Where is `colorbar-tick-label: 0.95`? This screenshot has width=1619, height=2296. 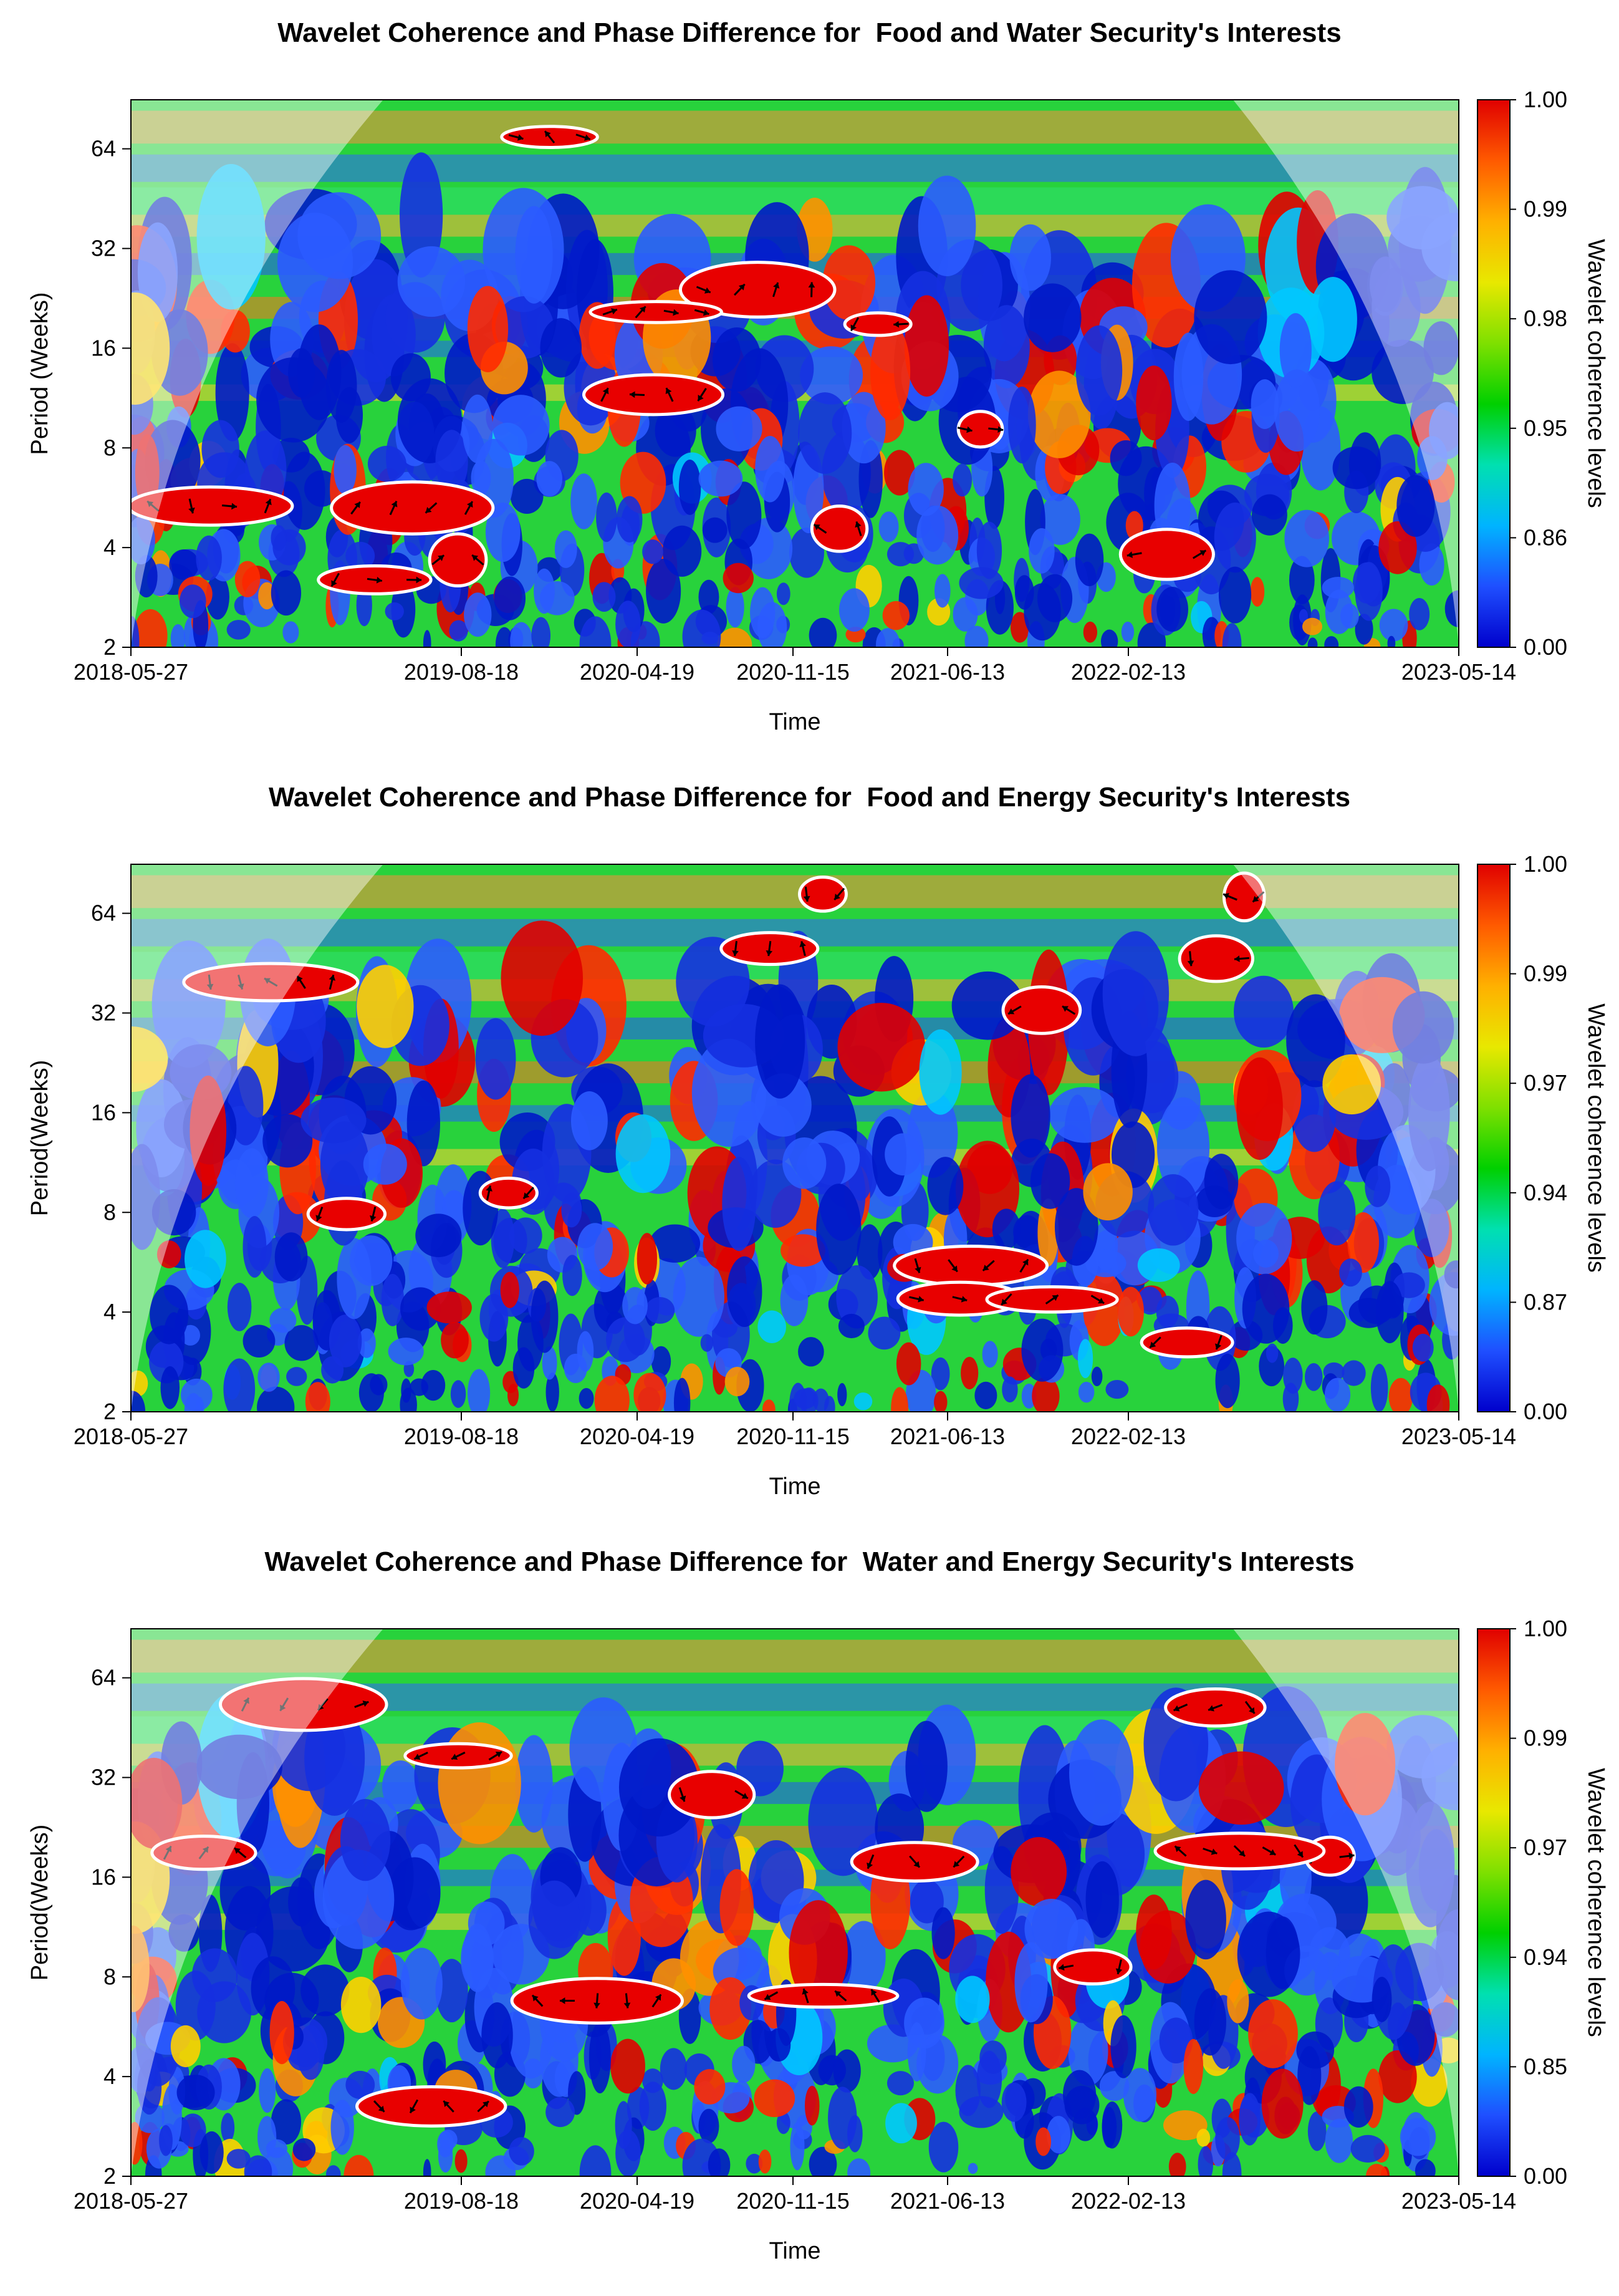
colorbar-tick-label: 0.95 is located at coordinates (1545, 428).